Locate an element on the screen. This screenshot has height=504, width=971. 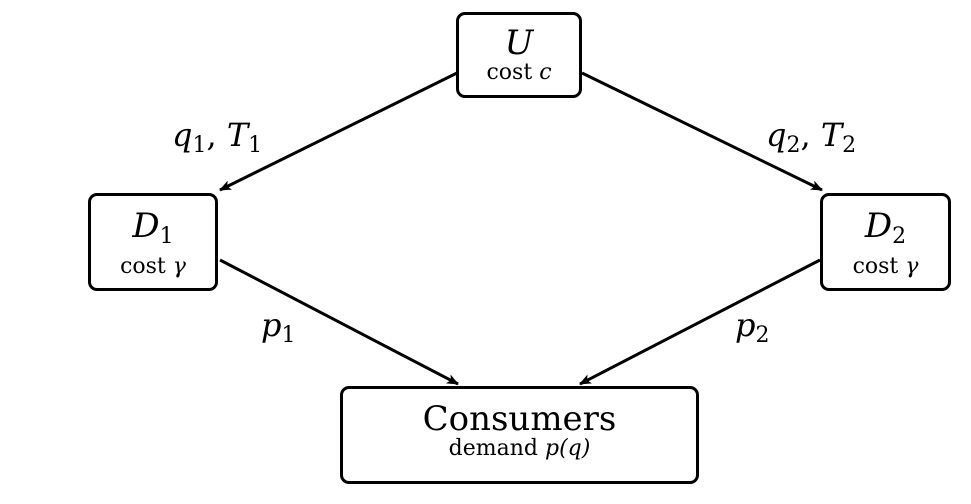
node-upstream-sublabel: cost c is located at coordinates (519, 72).